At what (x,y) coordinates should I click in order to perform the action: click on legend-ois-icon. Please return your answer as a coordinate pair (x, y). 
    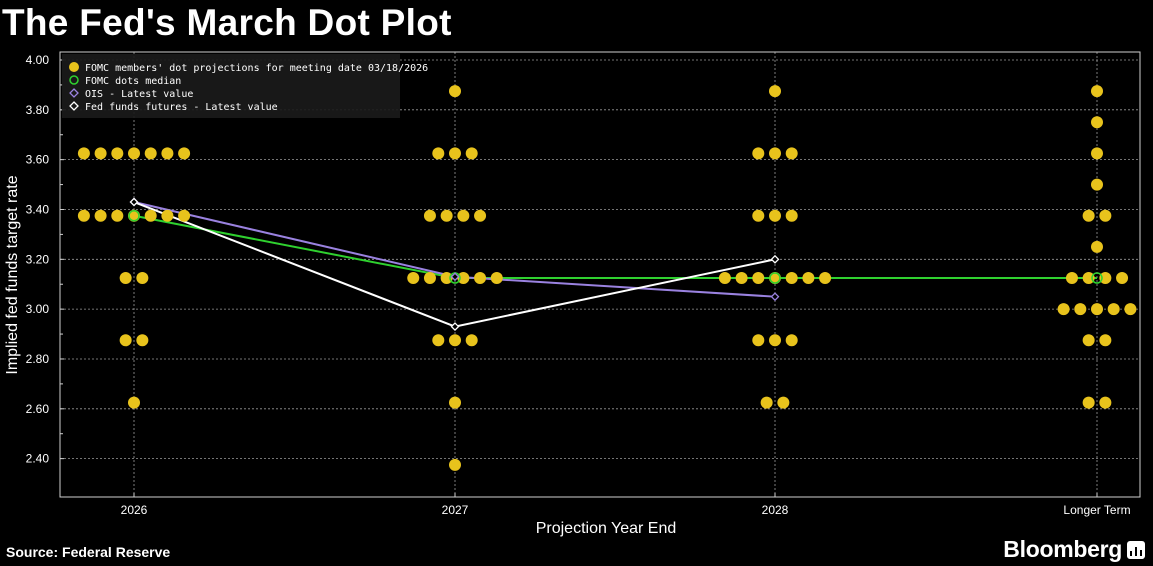
    Looking at the image, I should click on (74, 93).